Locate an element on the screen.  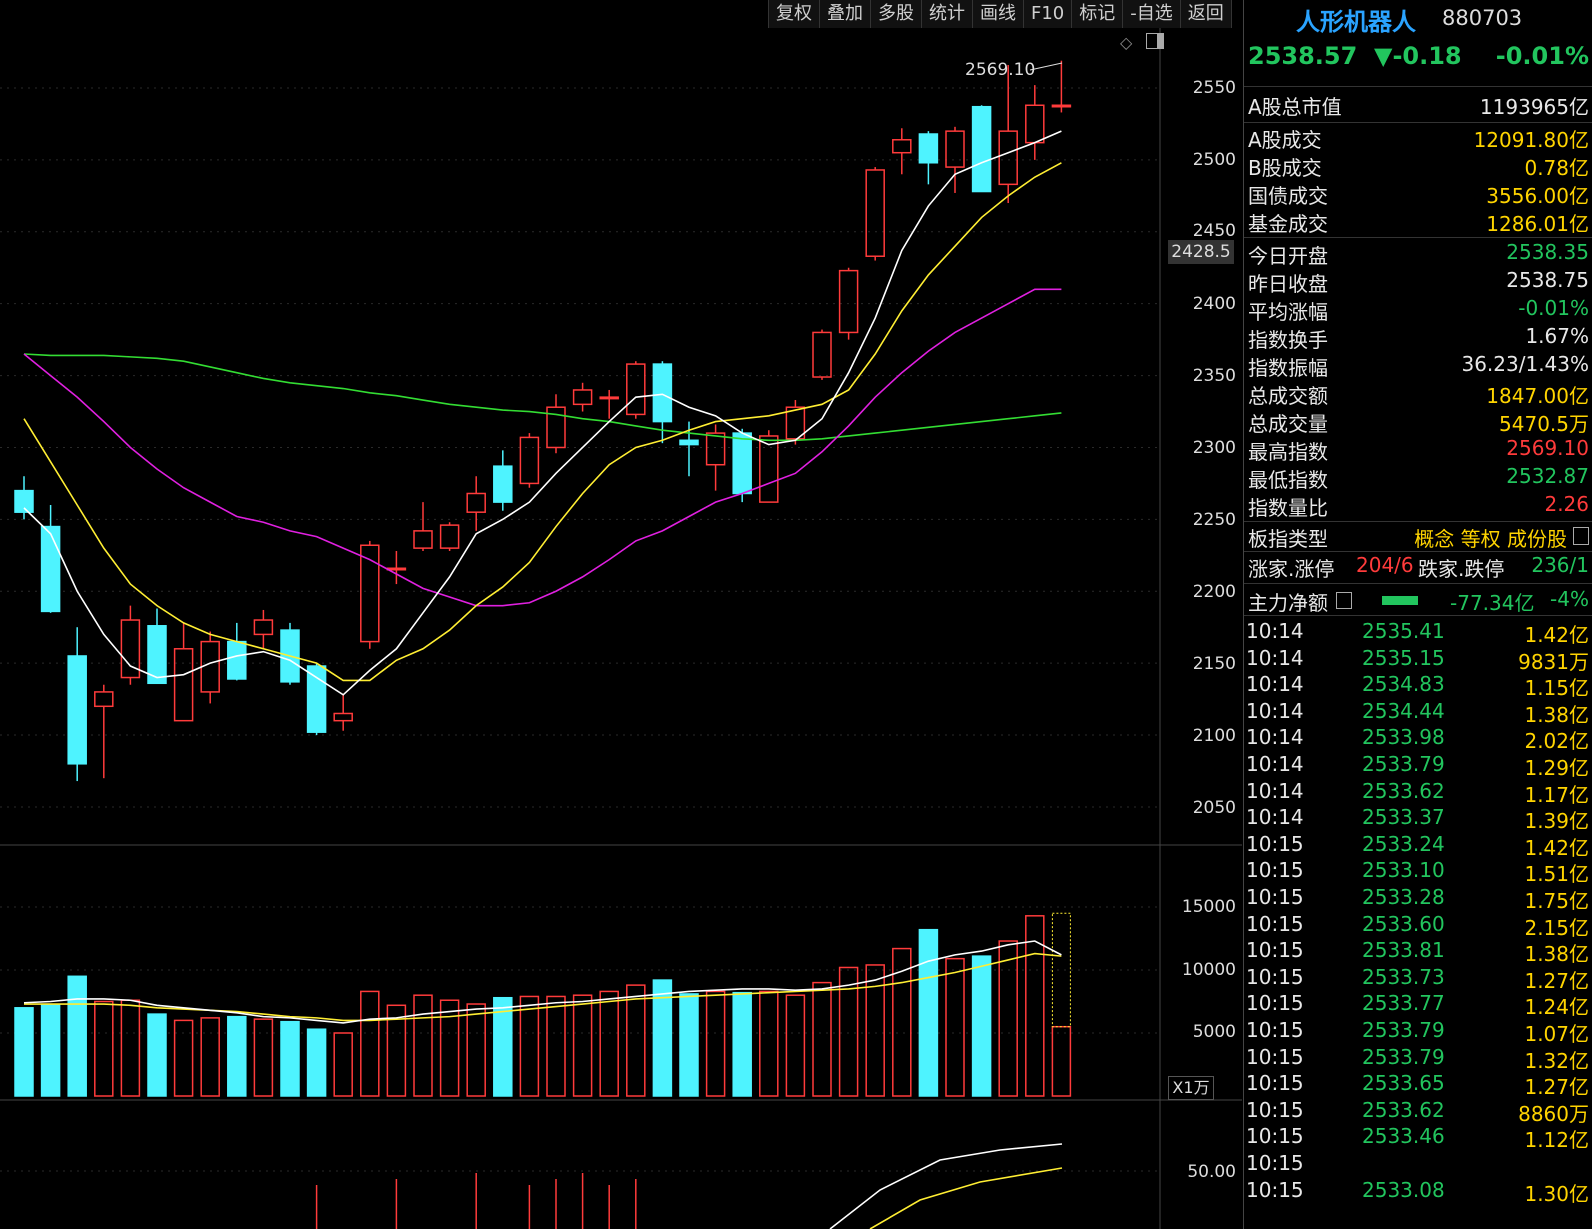
stat-row: 最高指数 2569.10 is located at coordinates (1418, 450).